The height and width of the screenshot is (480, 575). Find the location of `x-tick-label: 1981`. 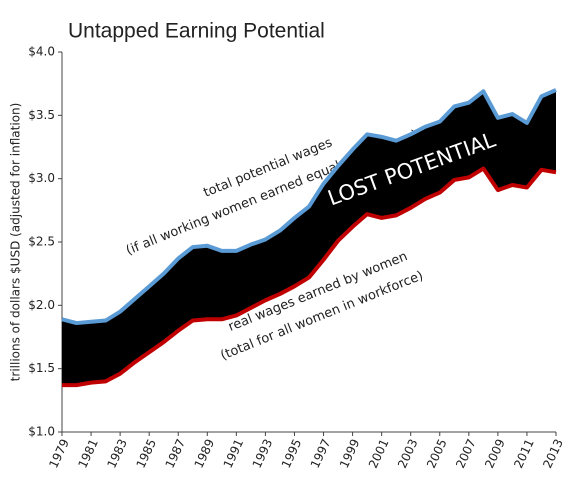

x-tick-label: 1981 is located at coordinates (88, 454).